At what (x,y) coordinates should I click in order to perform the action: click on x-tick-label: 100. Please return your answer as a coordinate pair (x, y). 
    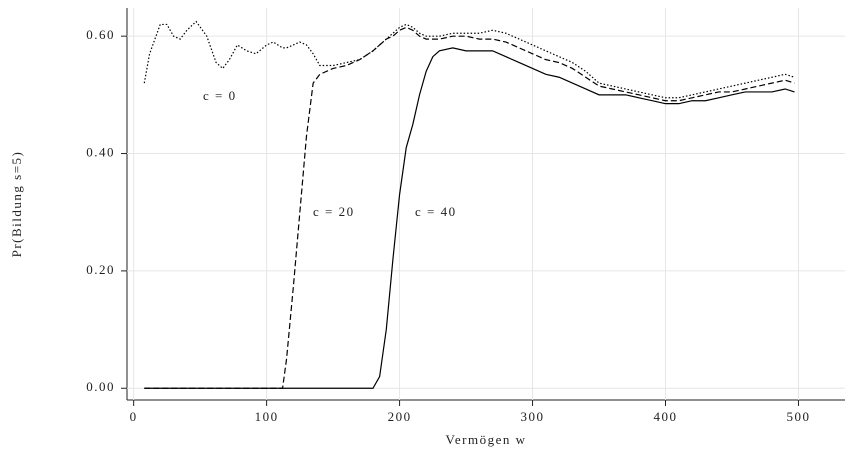
    Looking at the image, I should click on (267, 416).